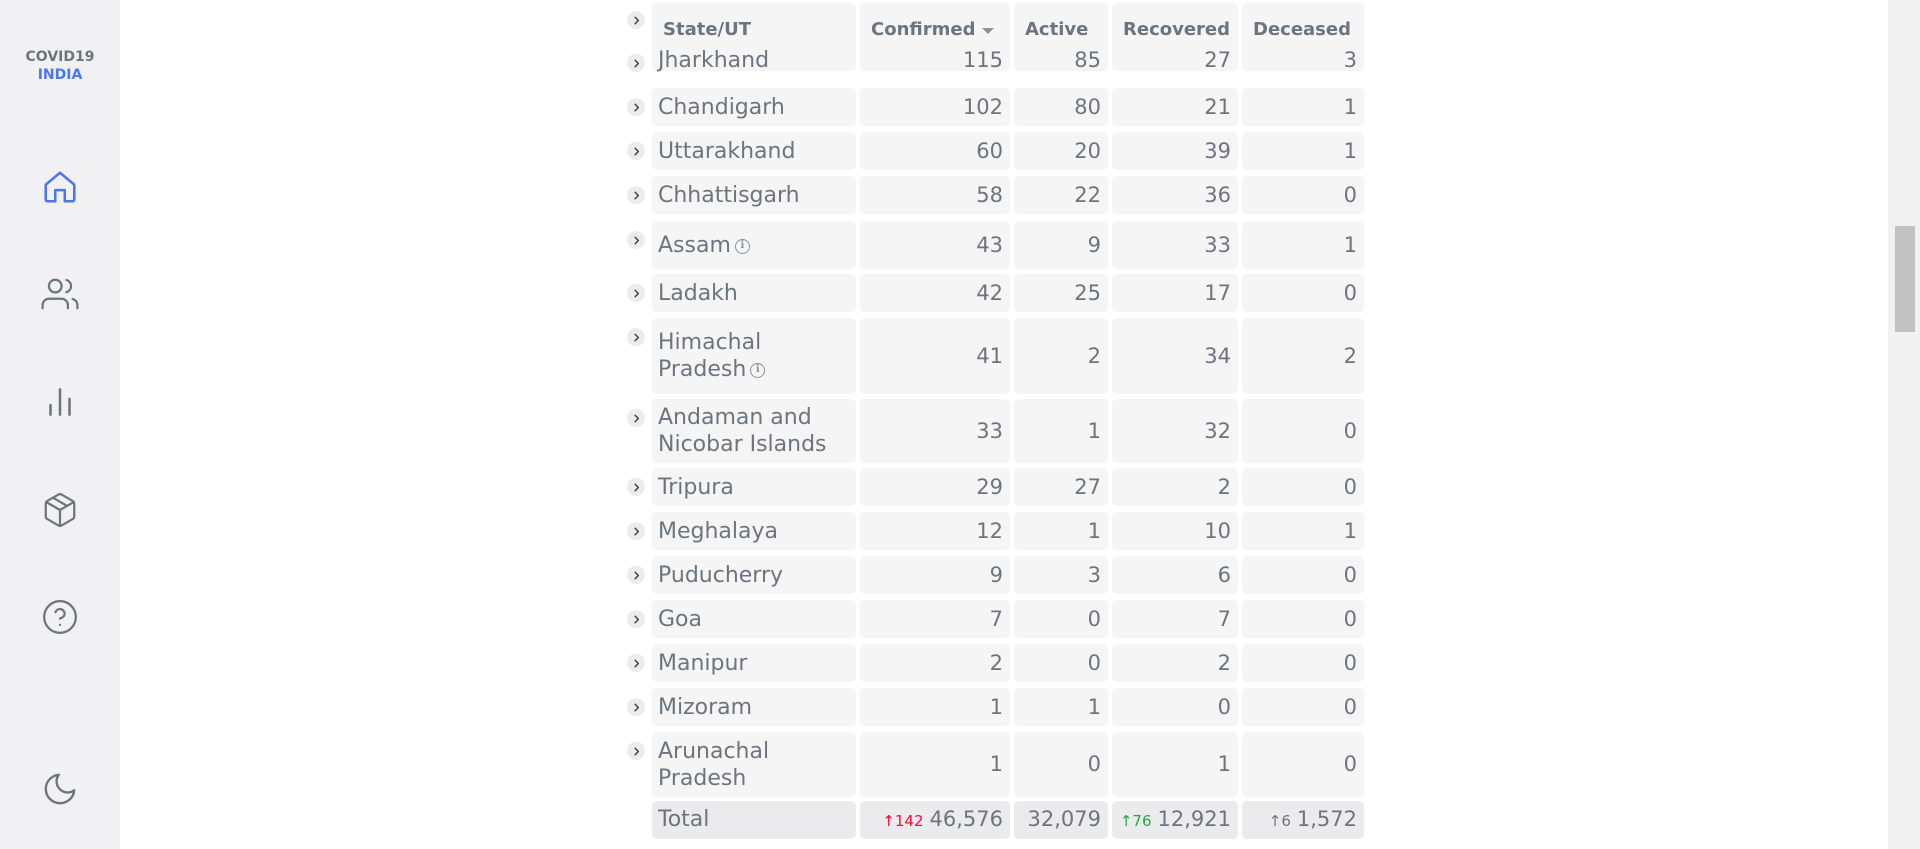 This screenshot has width=1920, height=849. What do you see at coordinates (1350, 60) in the screenshot?
I see `cell-deceased: 3` at bounding box center [1350, 60].